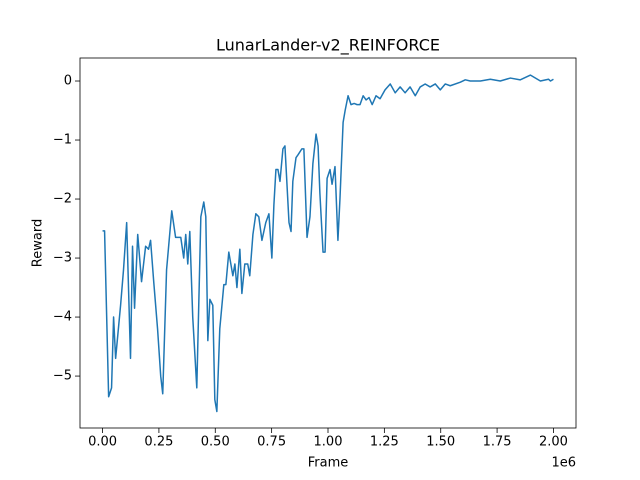 This screenshot has height=480, width=640. I want to click on x-tick-label: 1.00, so click(328, 442).